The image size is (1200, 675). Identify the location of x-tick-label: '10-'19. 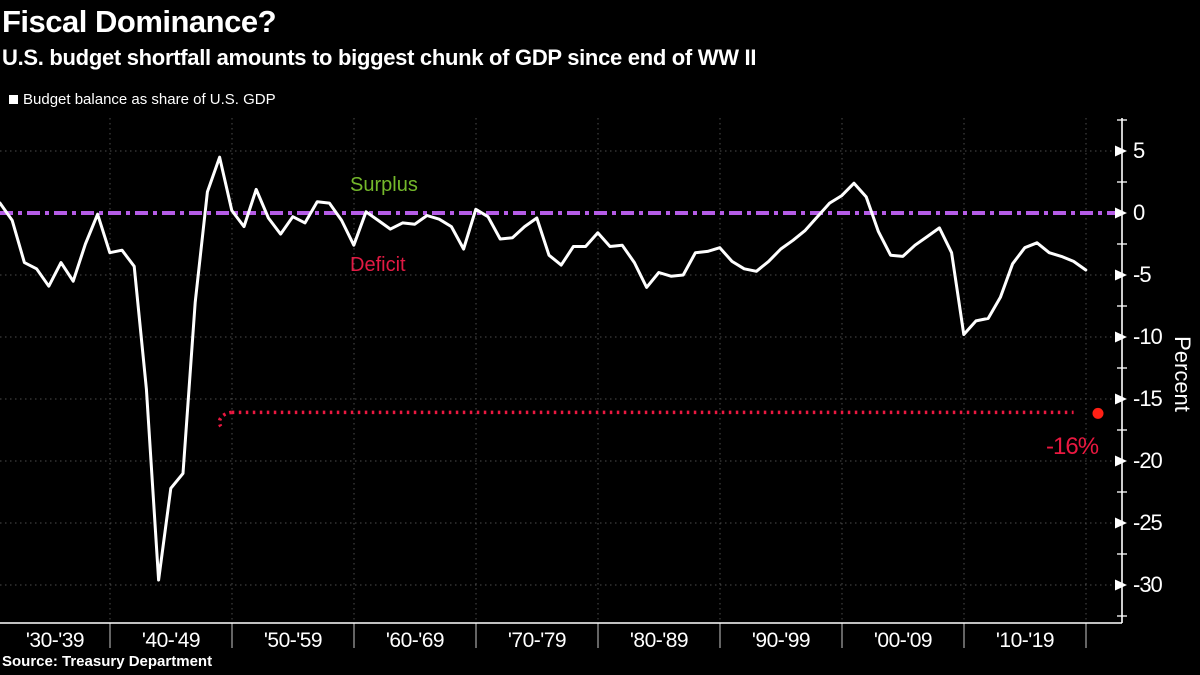
(1025, 640).